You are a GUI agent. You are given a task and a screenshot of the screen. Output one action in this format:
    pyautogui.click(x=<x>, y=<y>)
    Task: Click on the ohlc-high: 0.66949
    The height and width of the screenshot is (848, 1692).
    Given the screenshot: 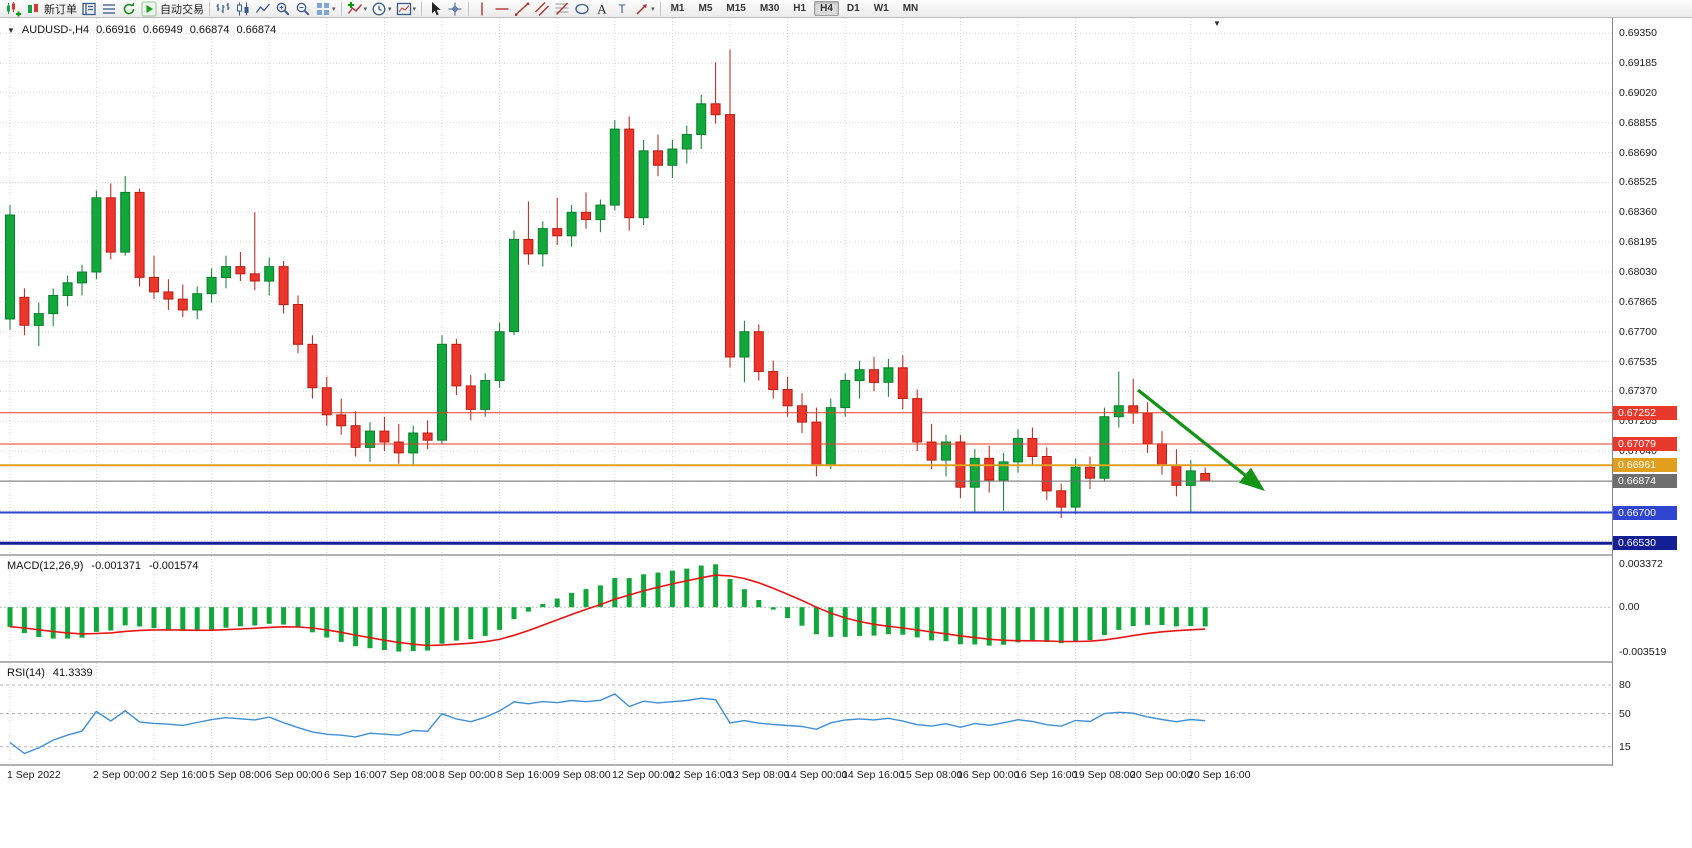 What is the action you would take?
    pyautogui.click(x=162, y=30)
    